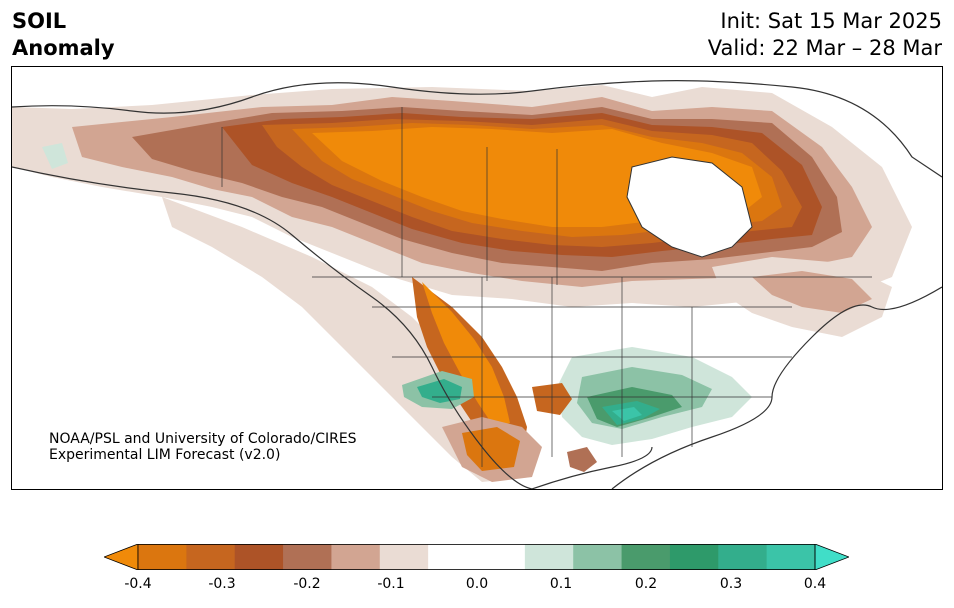 The image size is (954, 608). I want to click on tick-label: -0.1, so click(391, 584).